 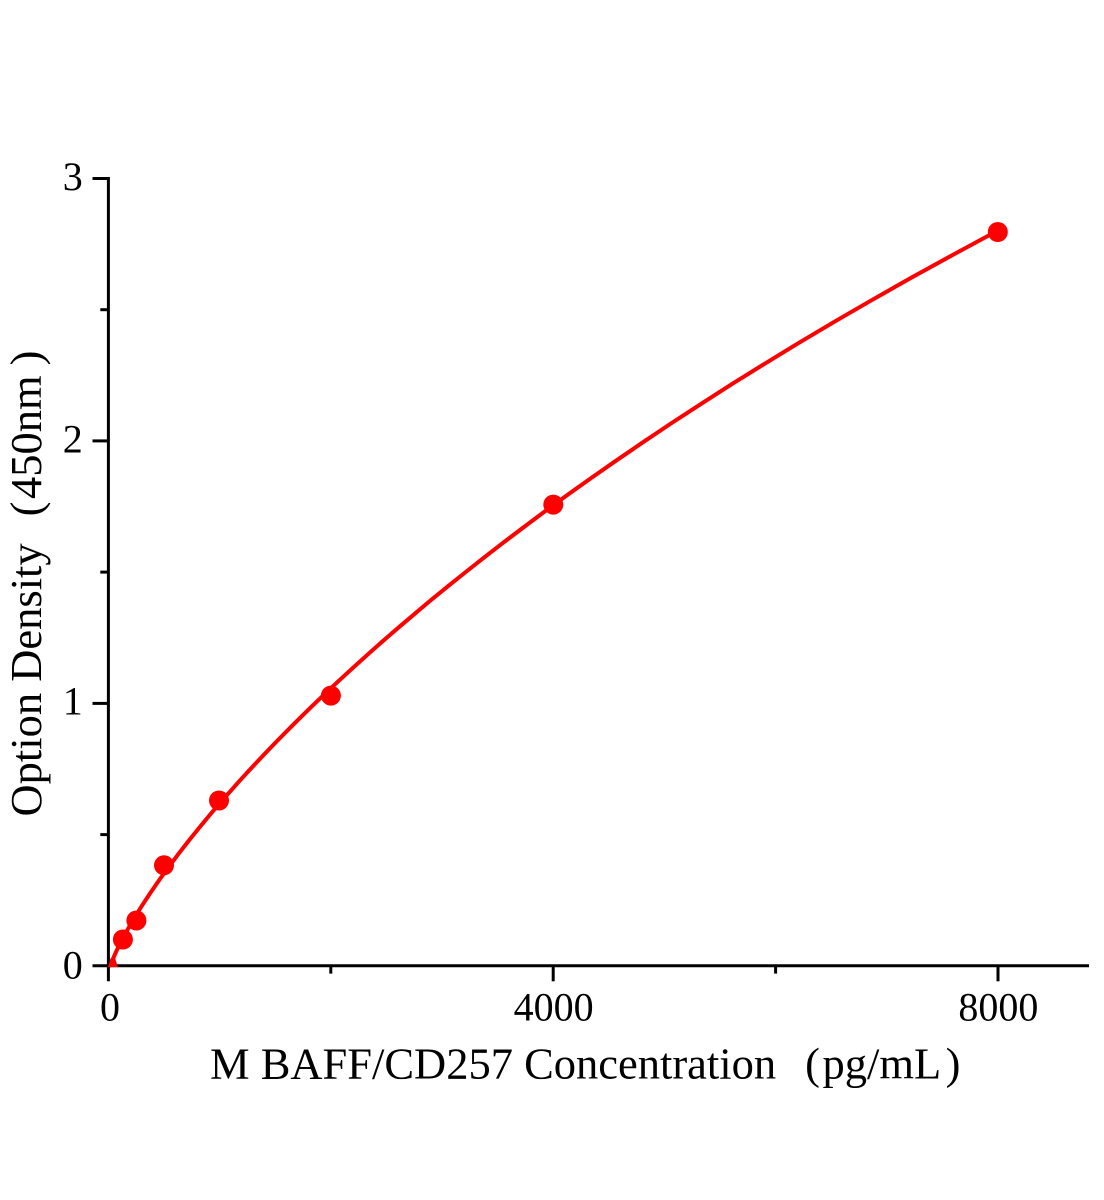 What do you see at coordinates (26, 584) in the screenshot?
I see `svg-text: Option Density(450nm)` at bounding box center [26, 584].